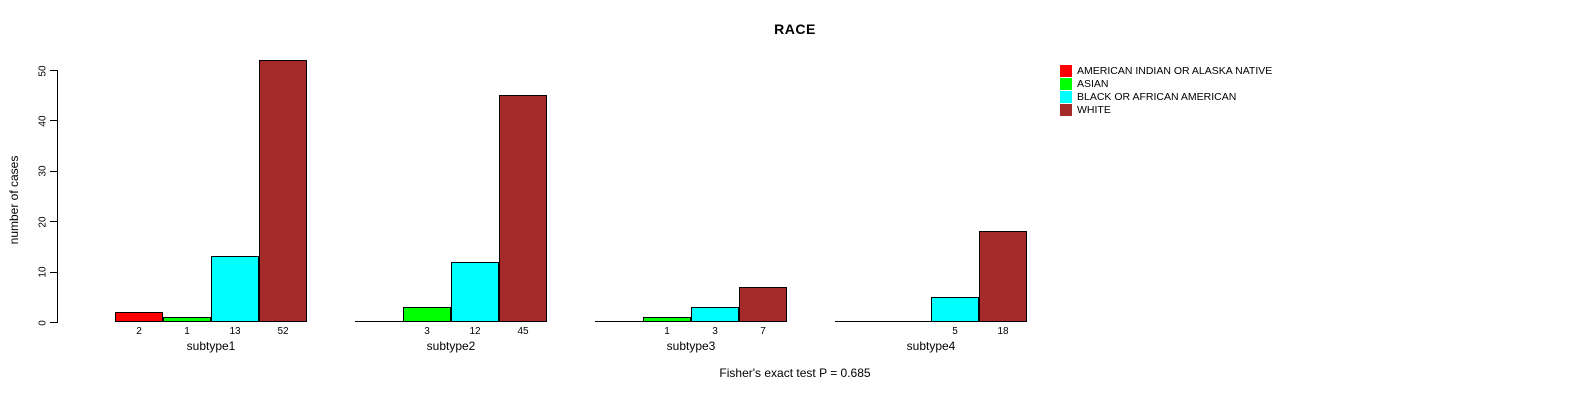 This screenshot has width=1590, height=400. I want to click on fisher-test-text: Fisher's exact test P = 0.685, so click(795, 373).